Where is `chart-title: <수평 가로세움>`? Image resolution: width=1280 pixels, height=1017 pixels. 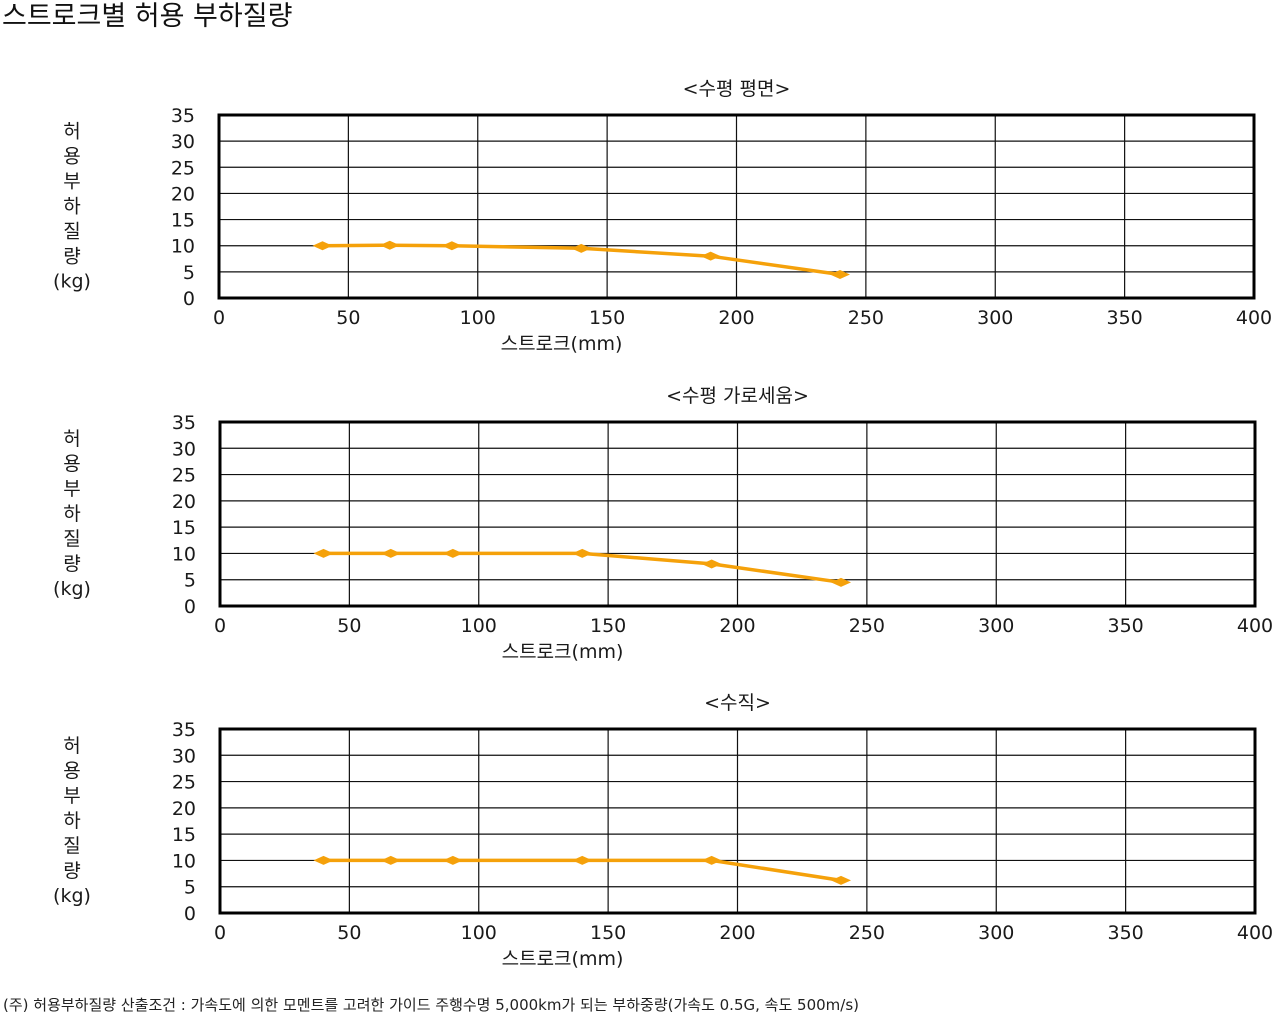 chart-title: <수평 가로세움> is located at coordinates (737, 396).